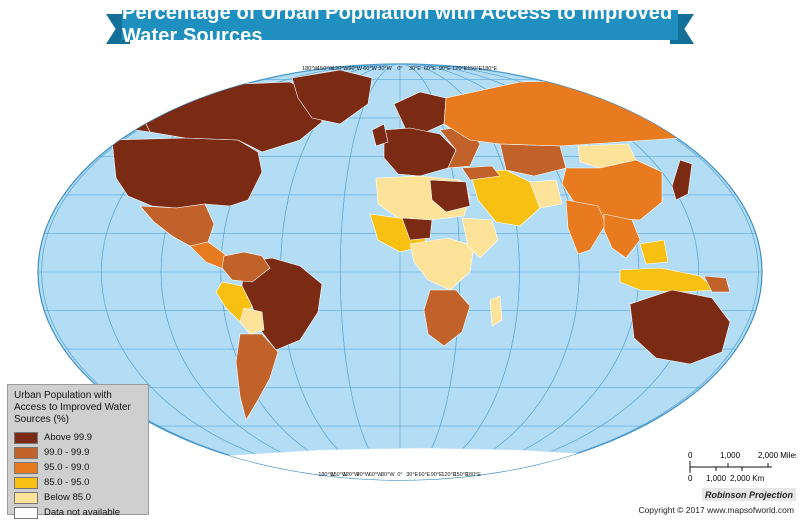  I want to click on legend-item: 99.0 - 99.9, so click(78, 452).